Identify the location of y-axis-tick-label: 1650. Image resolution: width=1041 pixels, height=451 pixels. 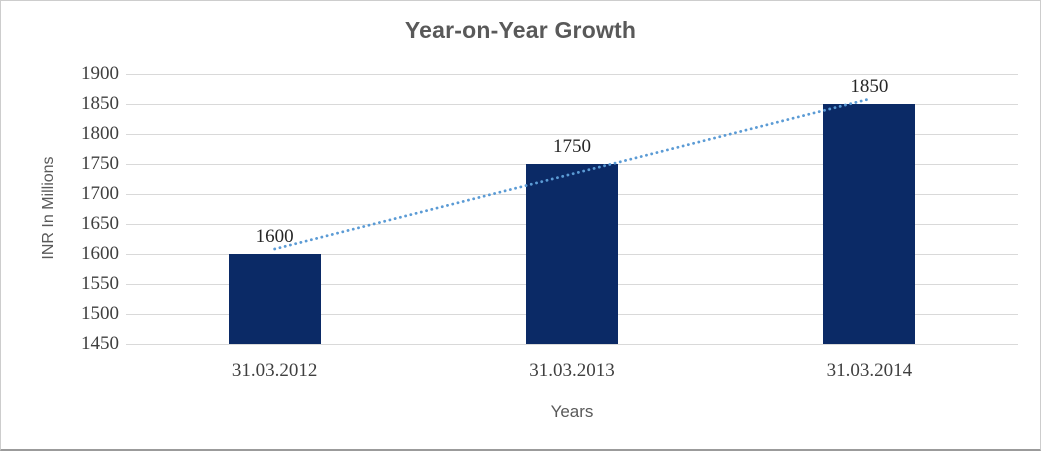
(100, 223).